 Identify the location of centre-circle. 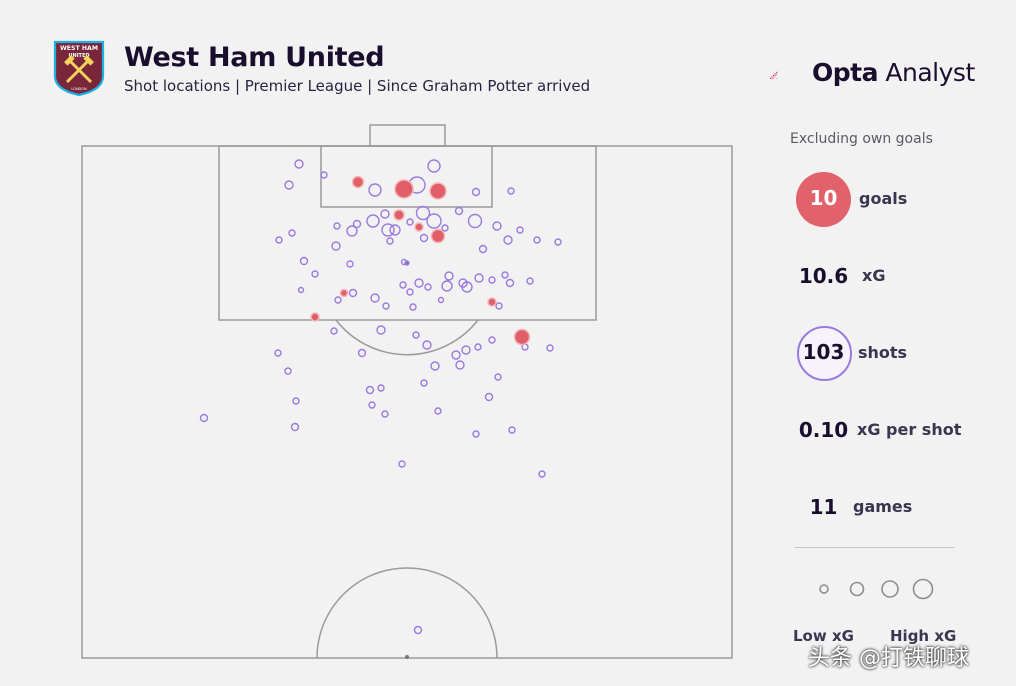
(407, 613).